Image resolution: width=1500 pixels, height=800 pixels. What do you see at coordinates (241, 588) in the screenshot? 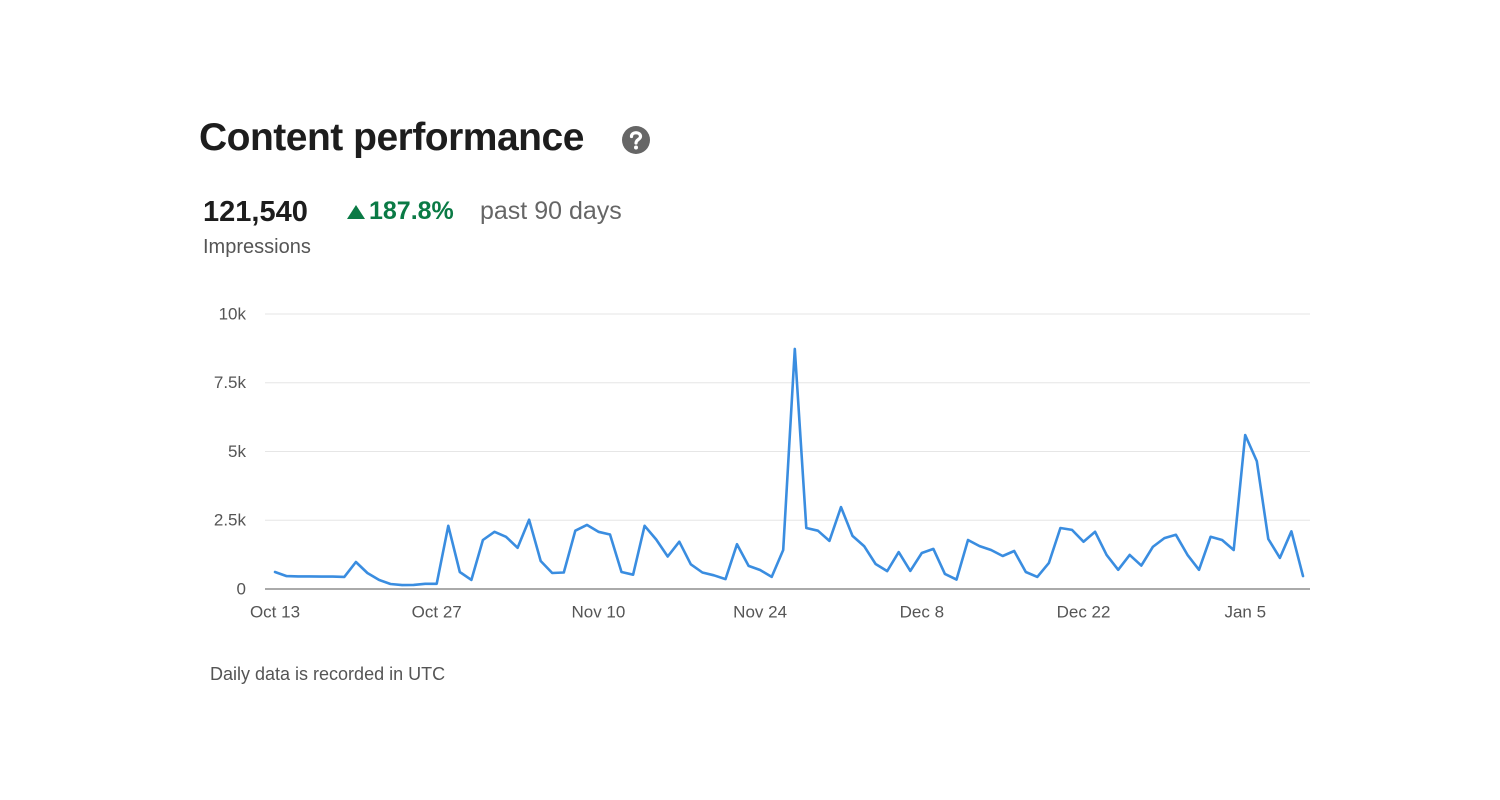
I see `y-tick-label: 0` at bounding box center [241, 588].